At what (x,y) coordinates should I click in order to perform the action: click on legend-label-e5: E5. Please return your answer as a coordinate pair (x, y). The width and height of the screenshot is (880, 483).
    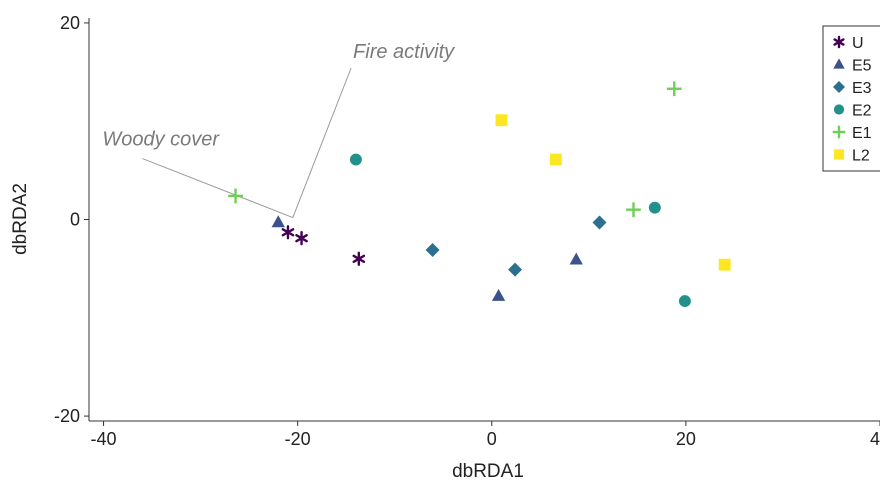
    Looking at the image, I should click on (862, 66).